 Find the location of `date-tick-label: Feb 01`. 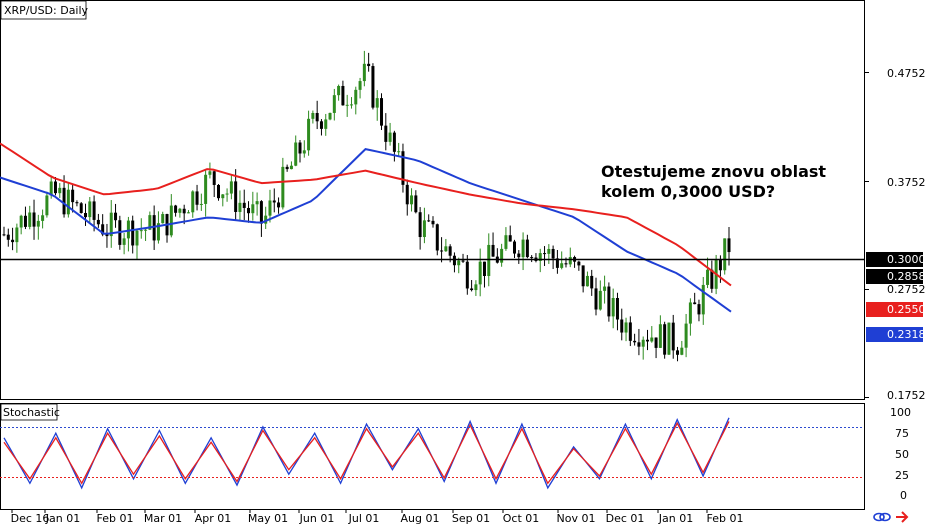

date-tick-label: Feb 01 is located at coordinates (725, 518).